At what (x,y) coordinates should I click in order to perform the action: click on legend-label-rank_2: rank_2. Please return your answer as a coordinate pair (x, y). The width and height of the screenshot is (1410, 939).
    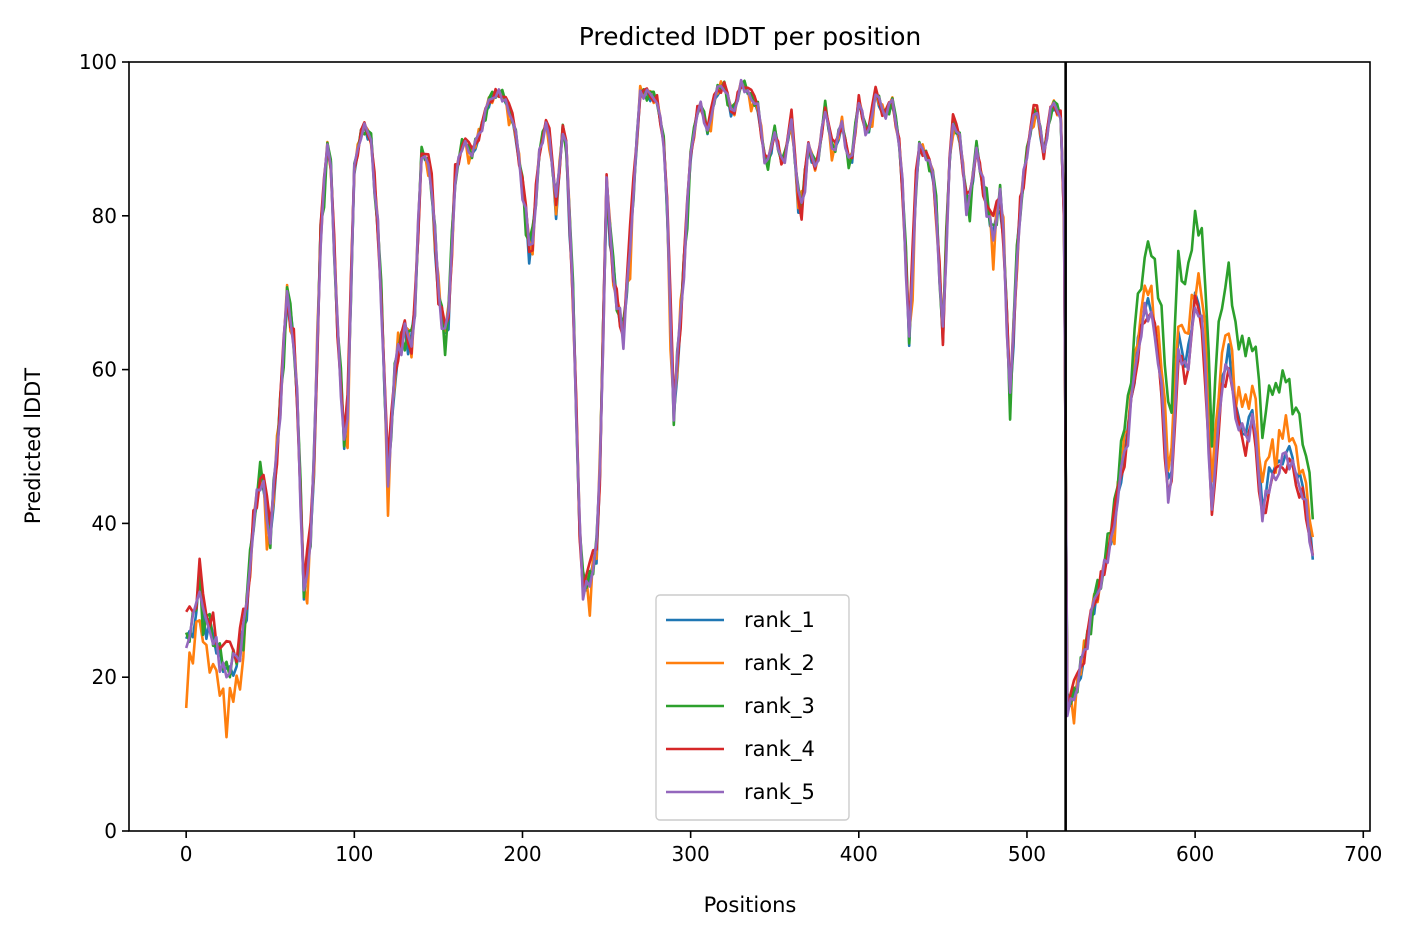
    Looking at the image, I should click on (779, 663).